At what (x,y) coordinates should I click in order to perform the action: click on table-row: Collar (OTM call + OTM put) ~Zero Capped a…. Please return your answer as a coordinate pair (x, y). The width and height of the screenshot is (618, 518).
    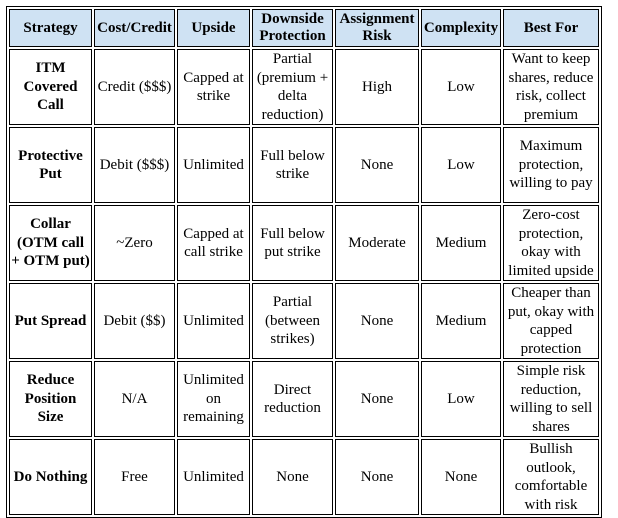
    Looking at the image, I should click on (304, 243).